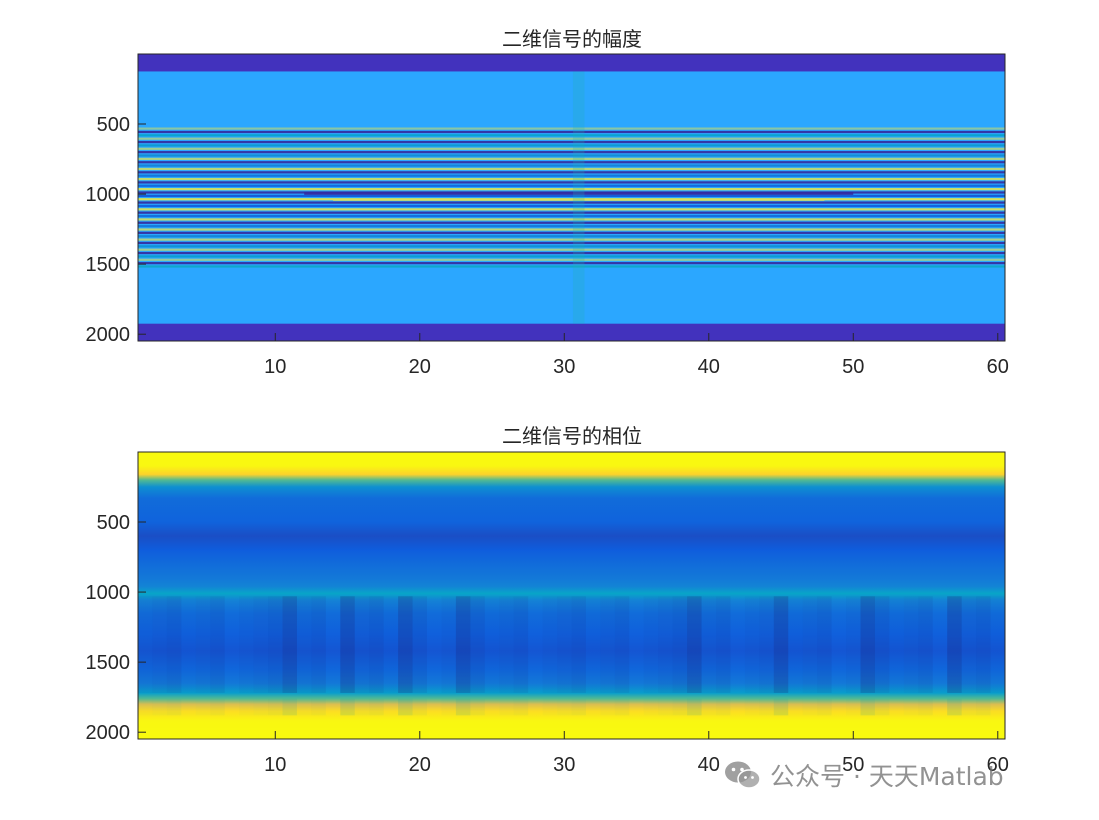 This screenshot has width=1099, height=820. What do you see at coordinates (743, 775) in the screenshot?
I see `wechat-icon` at bounding box center [743, 775].